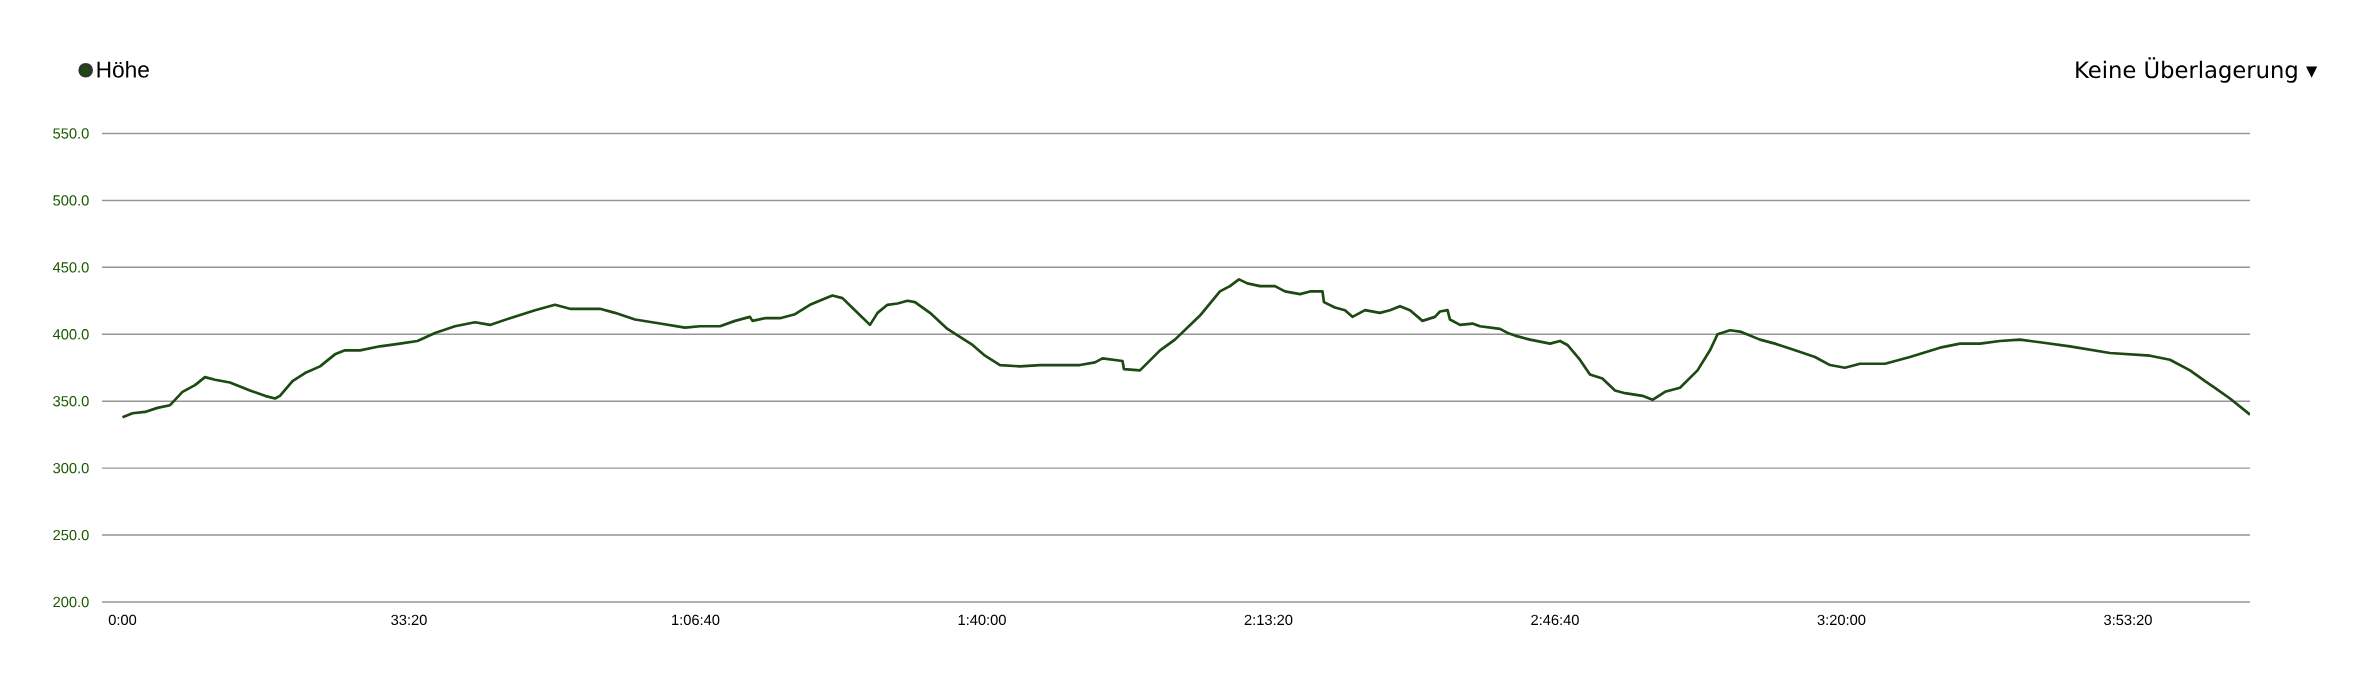 The width and height of the screenshot is (2362, 679). I want to click on x-tick-label: 0:00, so click(122, 620).